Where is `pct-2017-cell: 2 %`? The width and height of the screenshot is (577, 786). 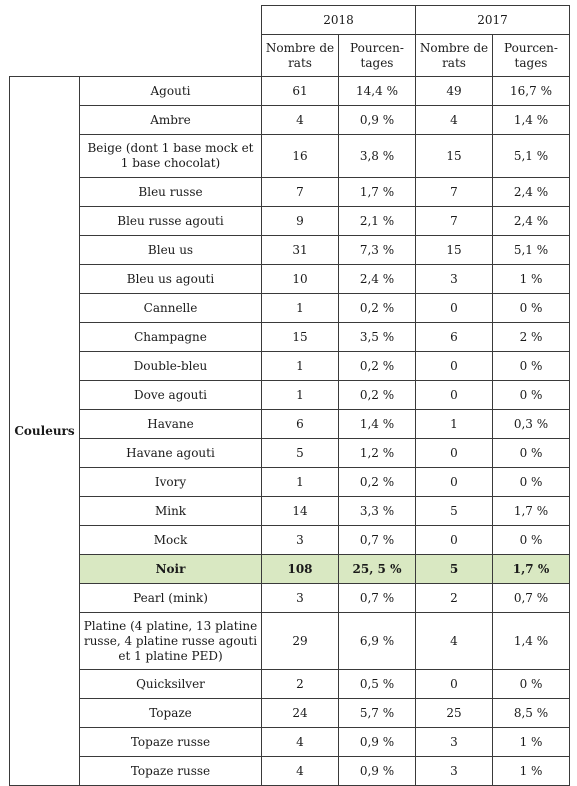
pct-2017-cell: 2 % is located at coordinates (531, 337).